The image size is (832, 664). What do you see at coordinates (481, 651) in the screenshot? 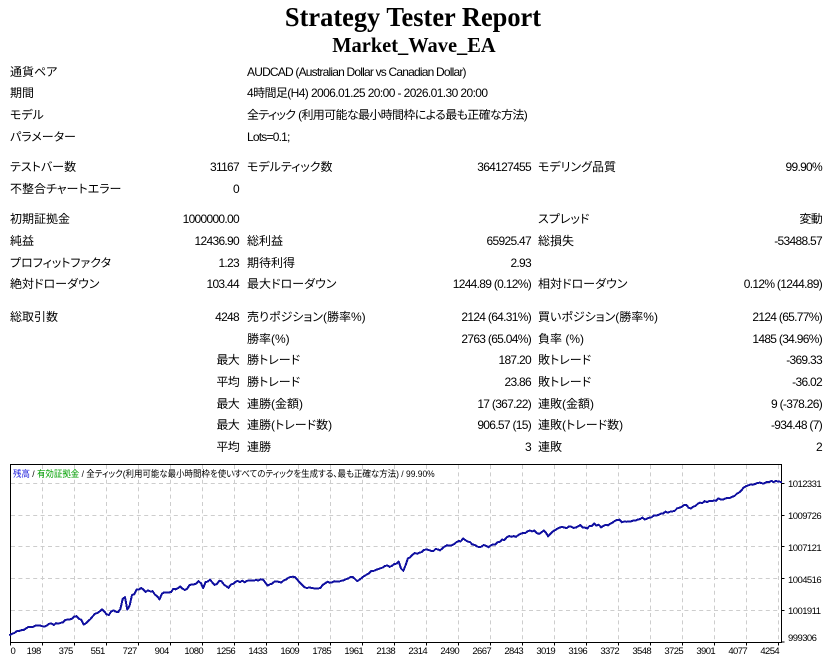
I see `svg-text: 2667` at bounding box center [481, 651].